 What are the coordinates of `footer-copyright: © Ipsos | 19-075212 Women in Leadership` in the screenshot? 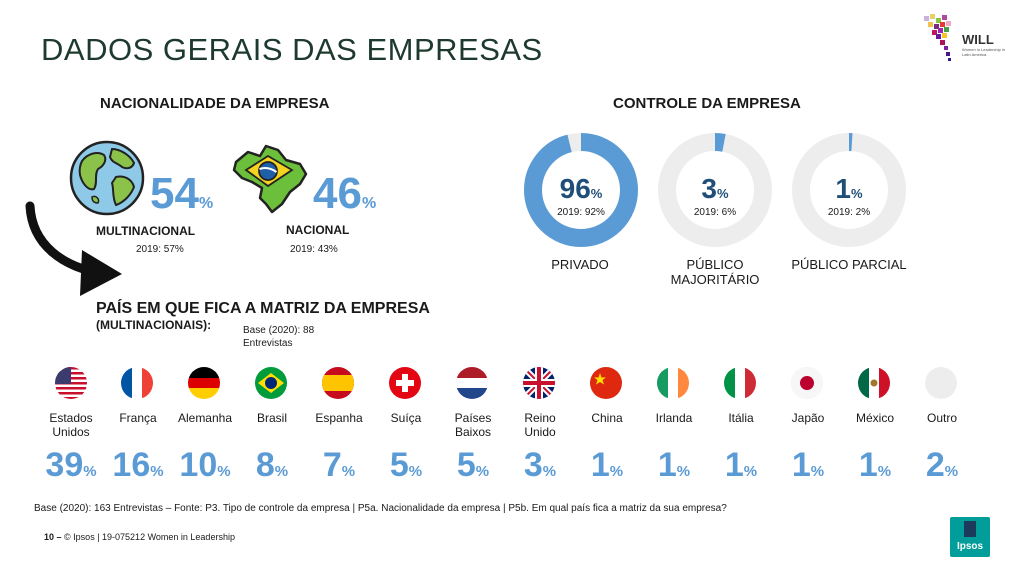 It's located at (149, 537).